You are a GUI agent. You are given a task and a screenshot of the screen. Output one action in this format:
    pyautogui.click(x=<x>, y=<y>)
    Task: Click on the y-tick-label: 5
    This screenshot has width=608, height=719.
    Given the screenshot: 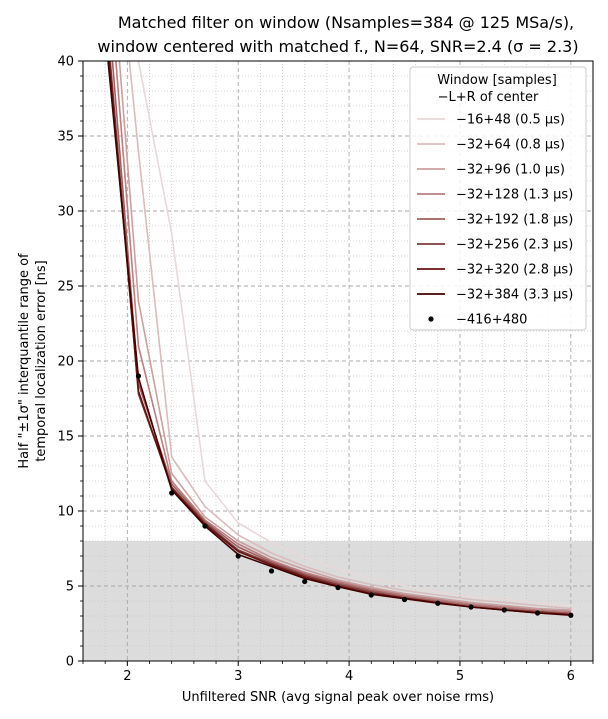 What is the action you would take?
    pyautogui.click(x=70, y=587)
    